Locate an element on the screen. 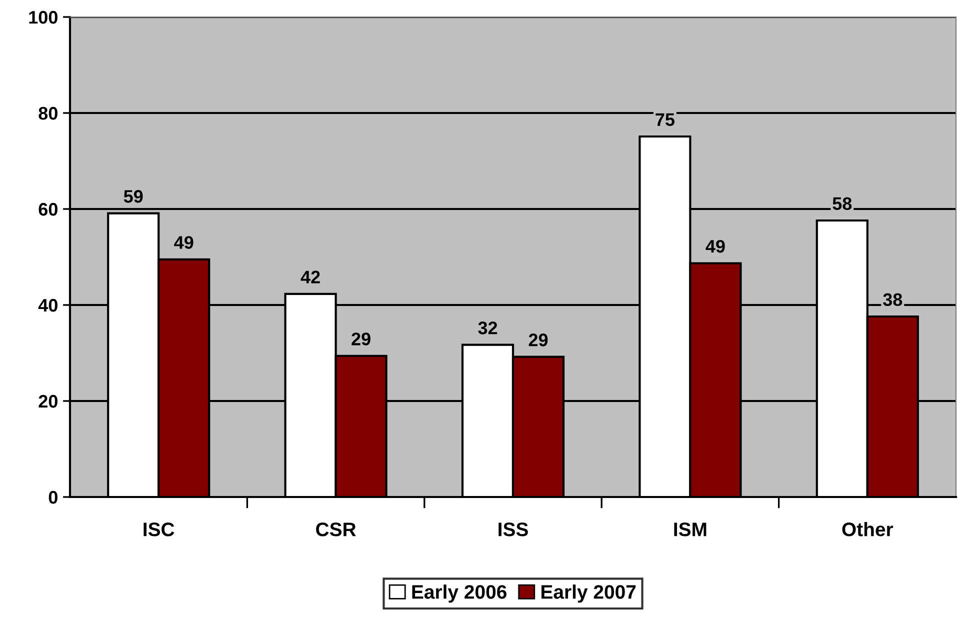 The height and width of the screenshot is (626, 958). x-tick-label: Other is located at coordinates (868, 529).